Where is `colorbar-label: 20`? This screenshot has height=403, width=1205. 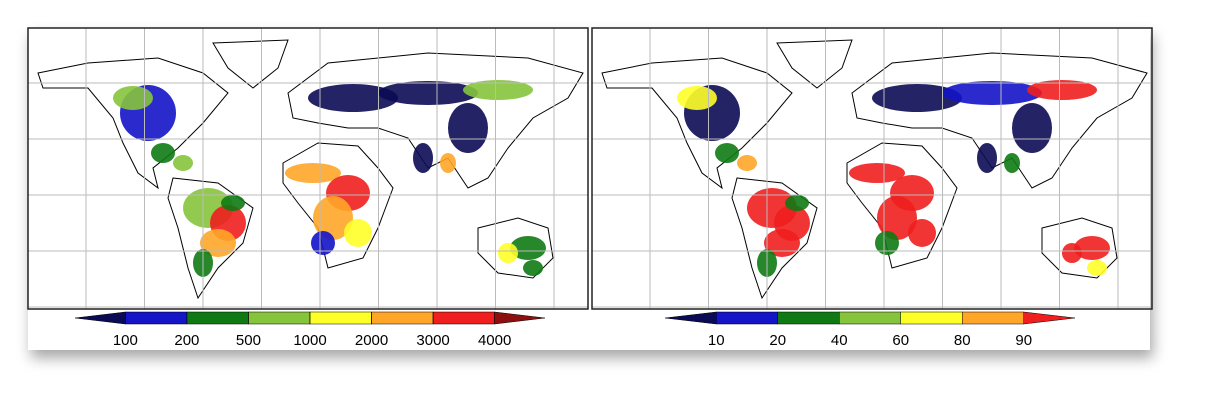 colorbar-label: 20 is located at coordinates (777, 340).